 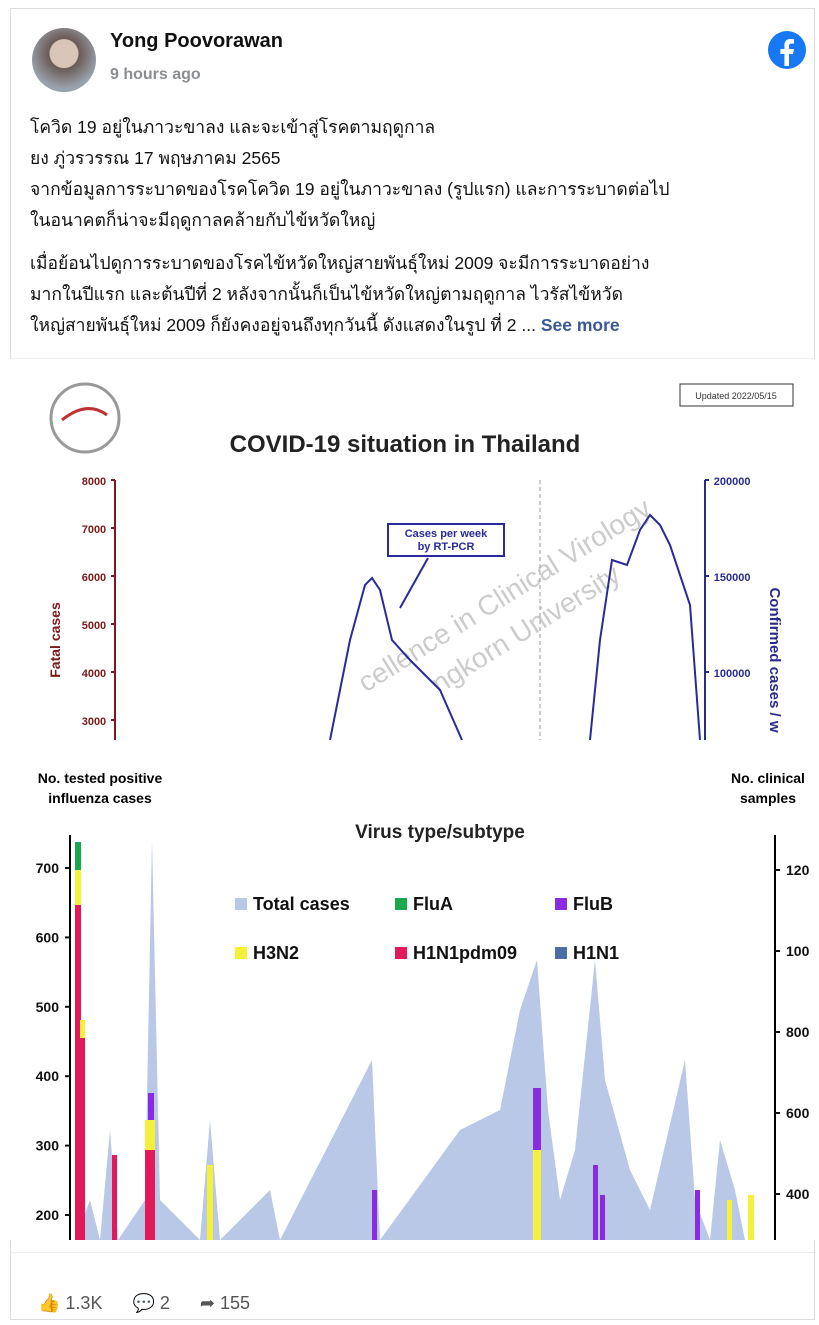 What do you see at coordinates (768, 798) in the screenshot?
I see `y2-axis-title: samples` at bounding box center [768, 798].